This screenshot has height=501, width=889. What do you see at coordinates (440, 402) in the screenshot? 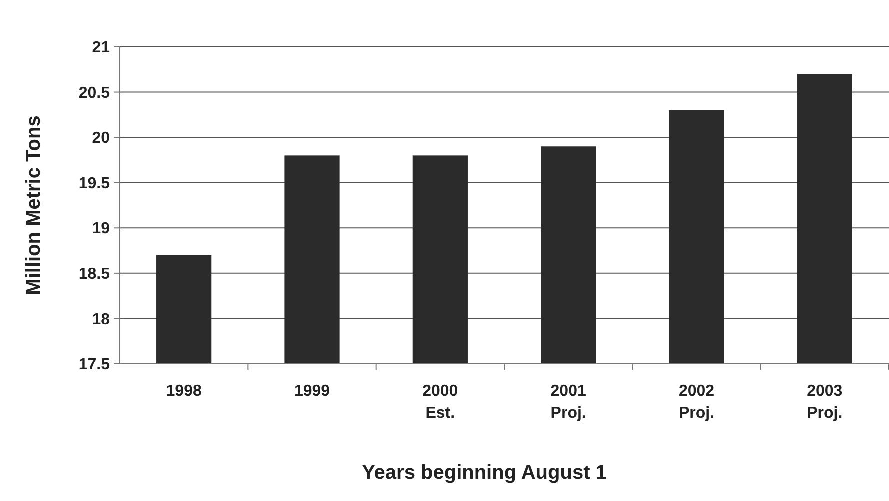
I see `x-tick-label: 2000 Est.` at bounding box center [440, 402].